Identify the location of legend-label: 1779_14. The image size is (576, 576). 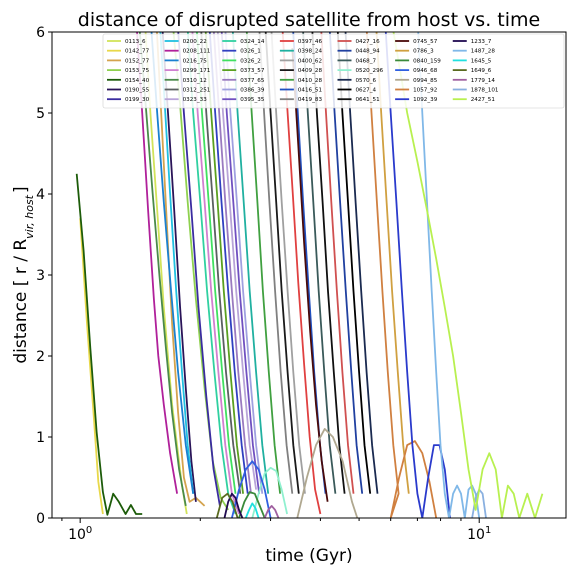
(483, 81).